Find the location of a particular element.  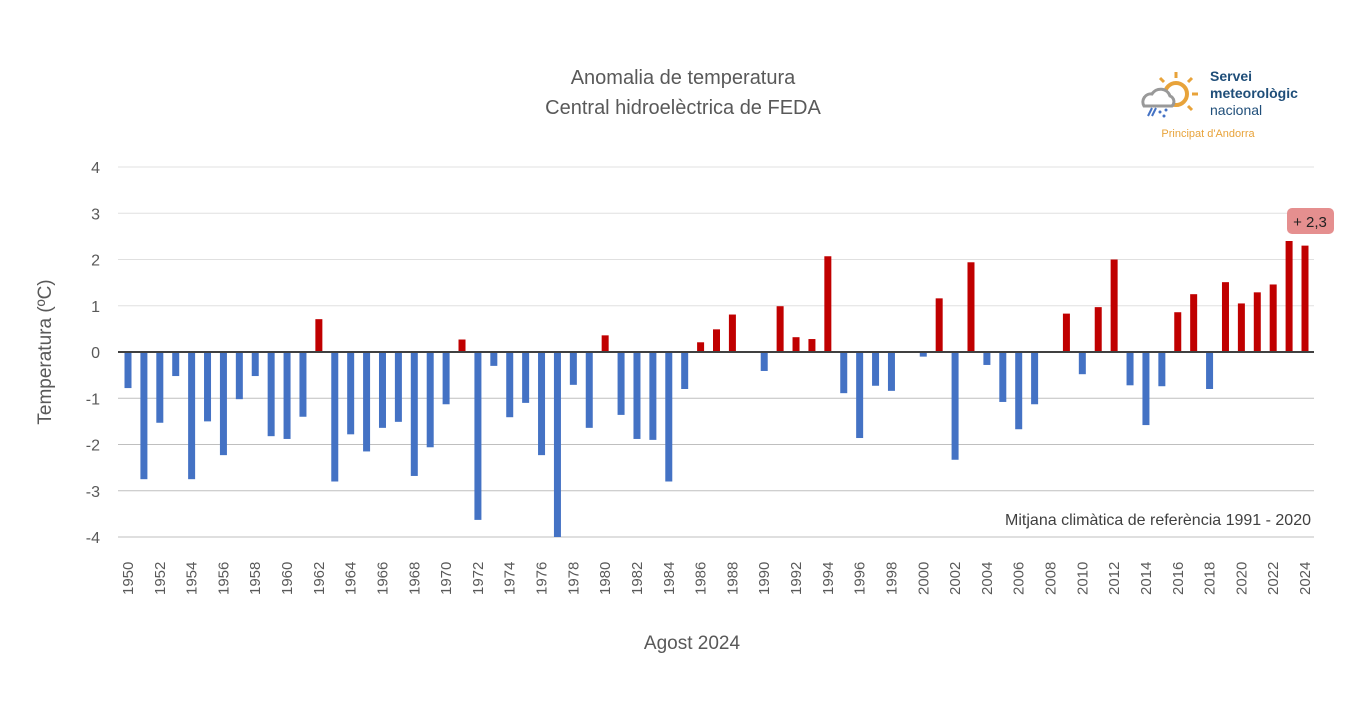

bar-1985 is located at coordinates (685, 370).